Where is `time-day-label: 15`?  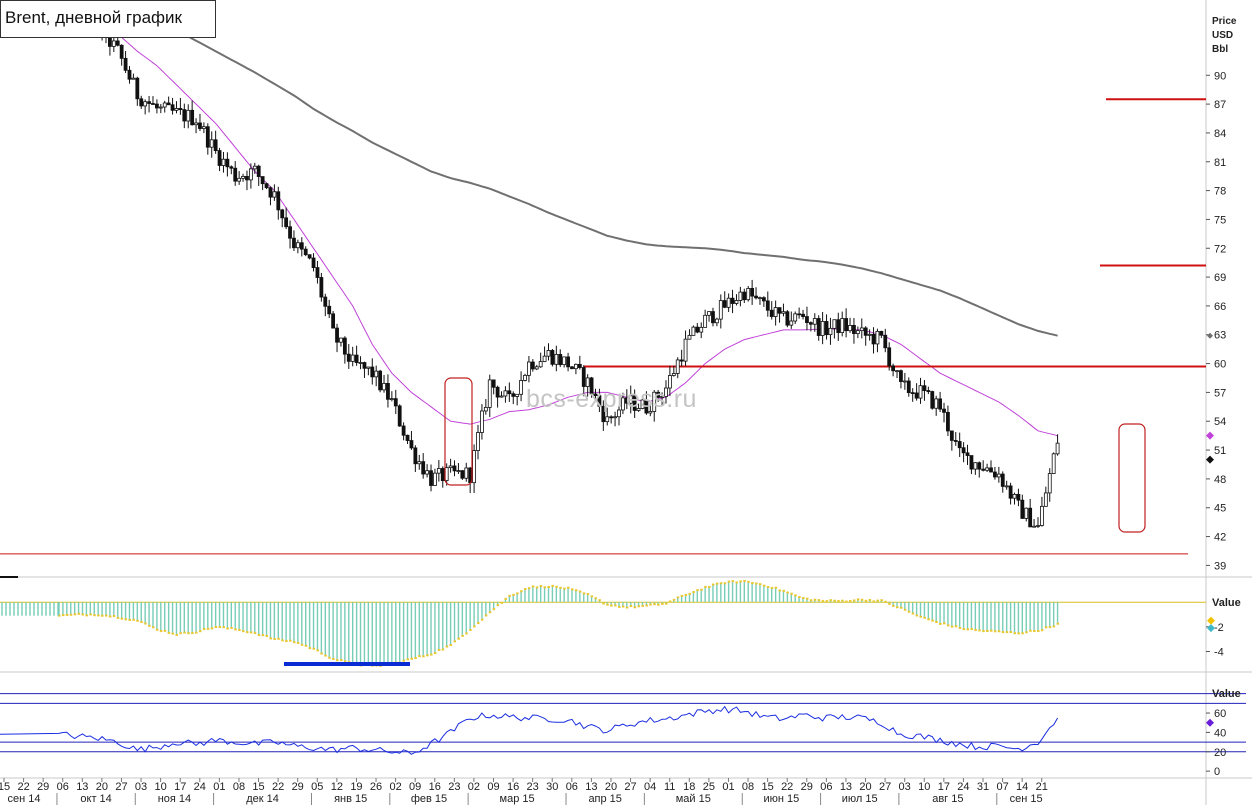 time-day-label: 15 is located at coordinates (258, 787).